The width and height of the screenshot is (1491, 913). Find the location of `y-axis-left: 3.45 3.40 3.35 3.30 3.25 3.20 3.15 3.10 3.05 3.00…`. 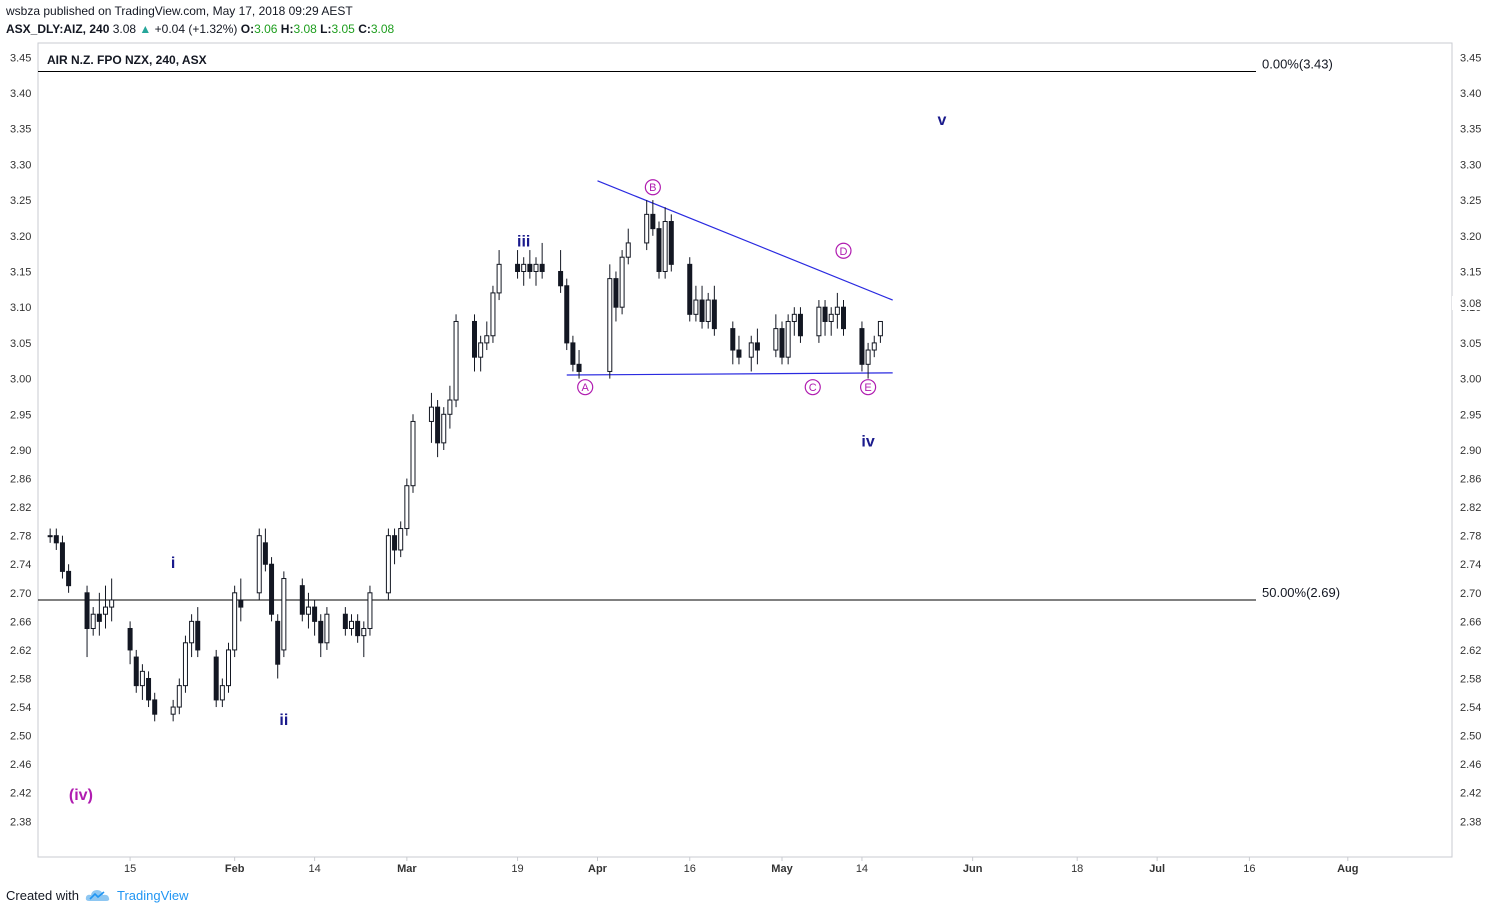

y-axis-left: 3.45 3.40 3.35 3.30 3.25 3.20 3.15 3.10 3.05 3.00… is located at coordinates (20, 440).